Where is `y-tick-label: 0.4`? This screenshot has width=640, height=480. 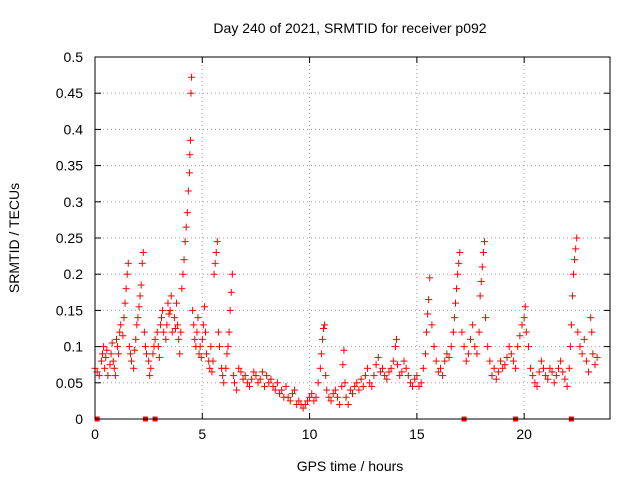
y-tick-label: 0.4 is located at coordinates (74, 129).